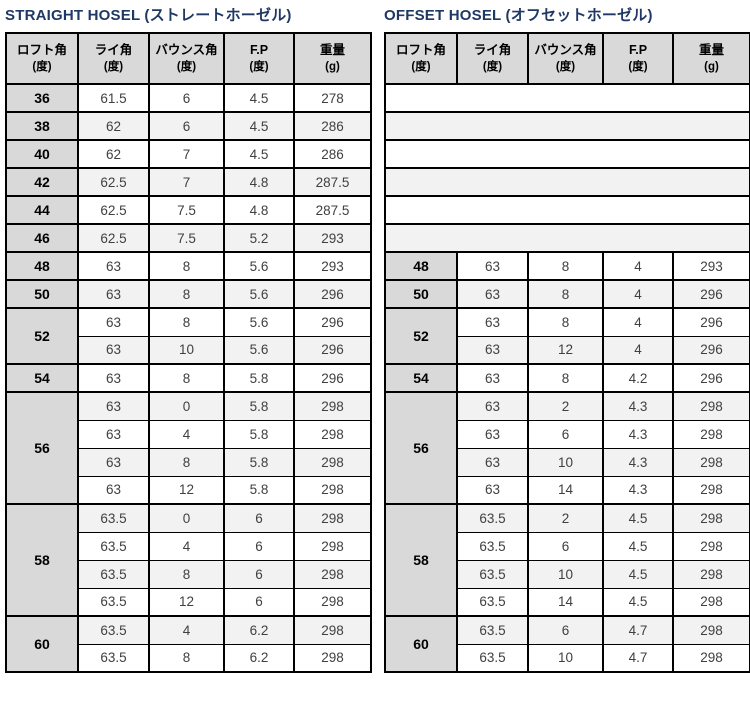 The height and width of the screenshot is (721, 750). Describe the element at coordinates (189, 545) in the screenshot. I see `spec-row: 63.5 4 6 298` at that location.